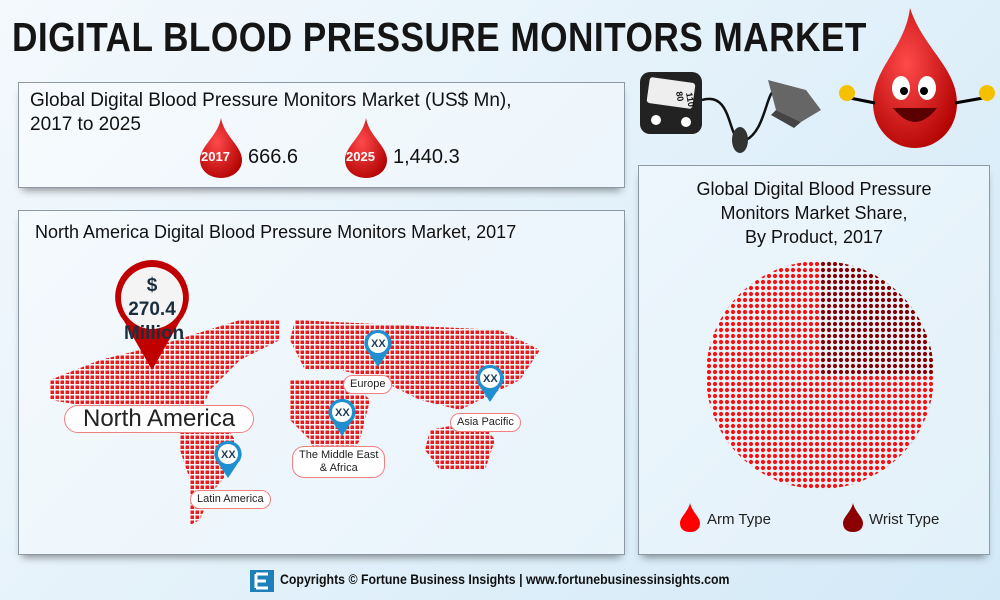  I want to click on pie-title-line: Monitors Market Share,, so click(814, 213).